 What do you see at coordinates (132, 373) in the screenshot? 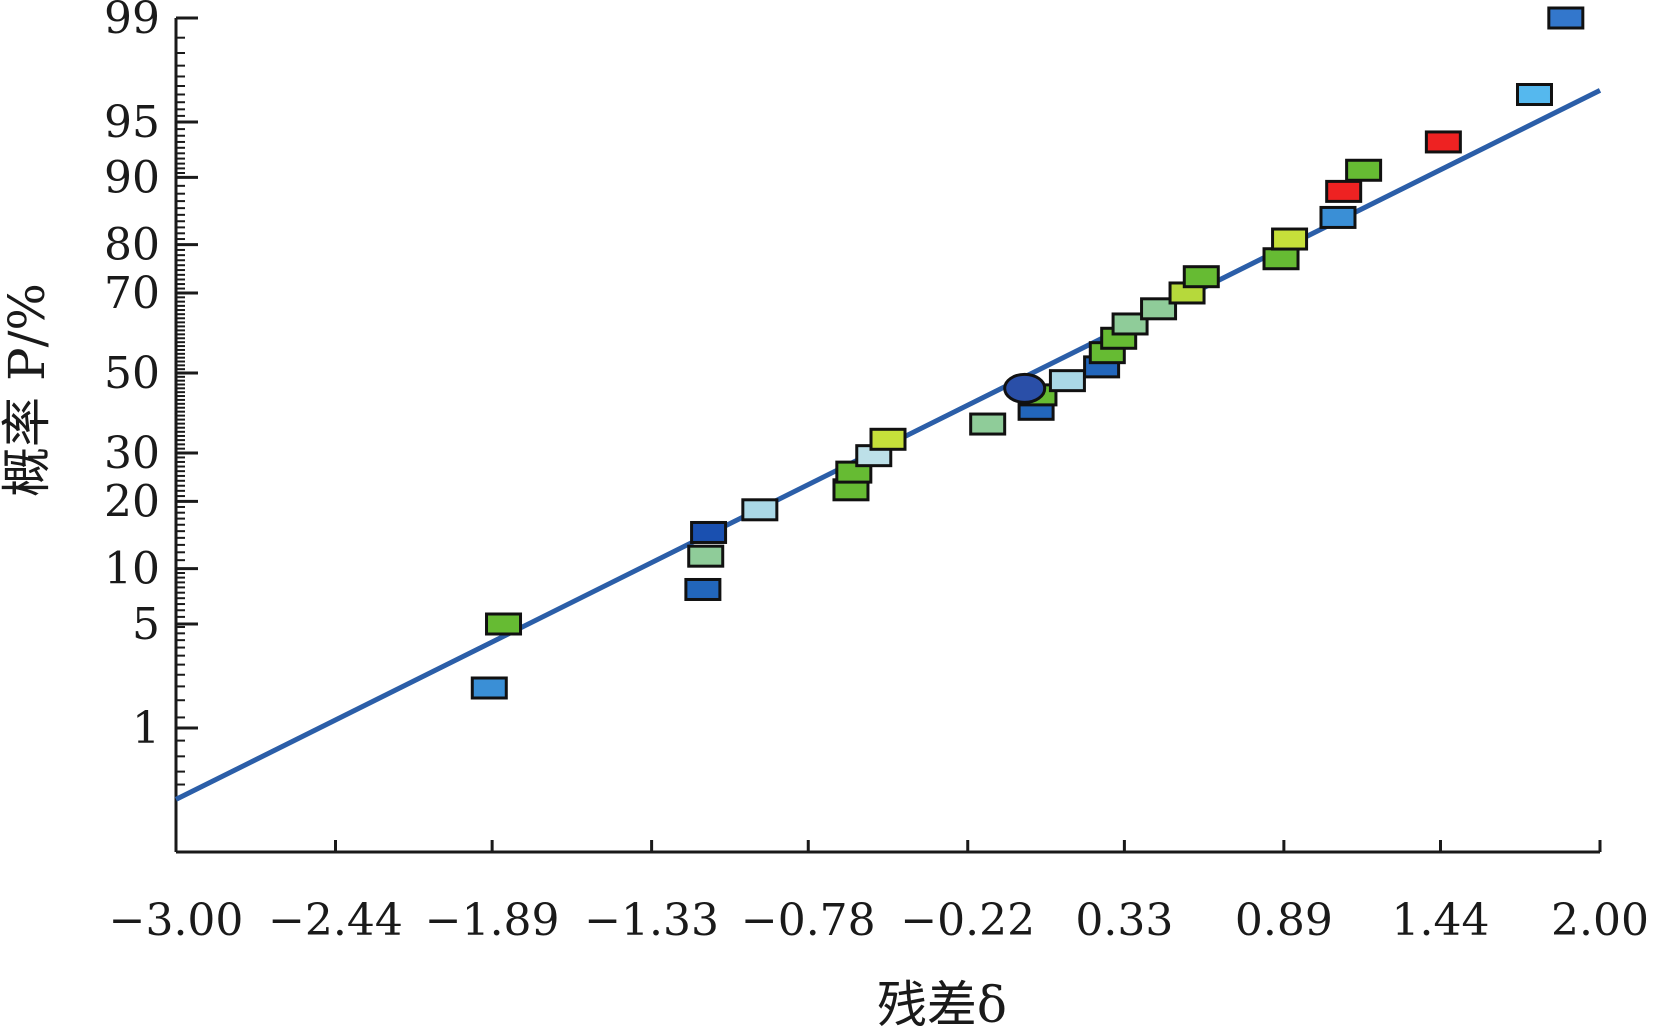
I see `y-tick-label: 50` at bounding box center [132, 373].